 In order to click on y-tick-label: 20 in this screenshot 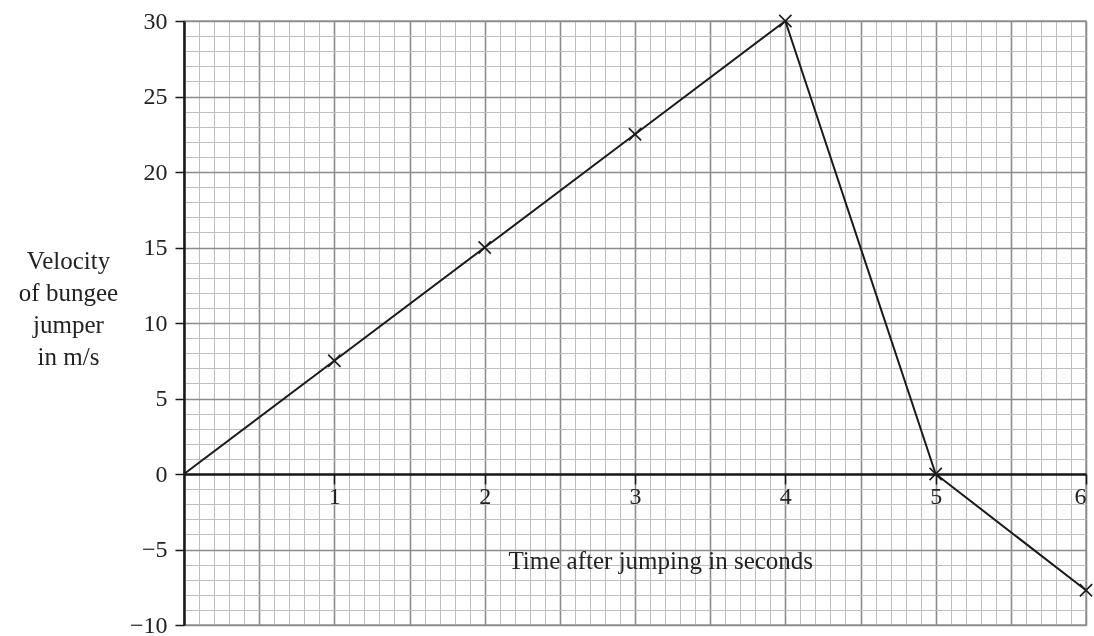, I will do `click(155, 171)`.